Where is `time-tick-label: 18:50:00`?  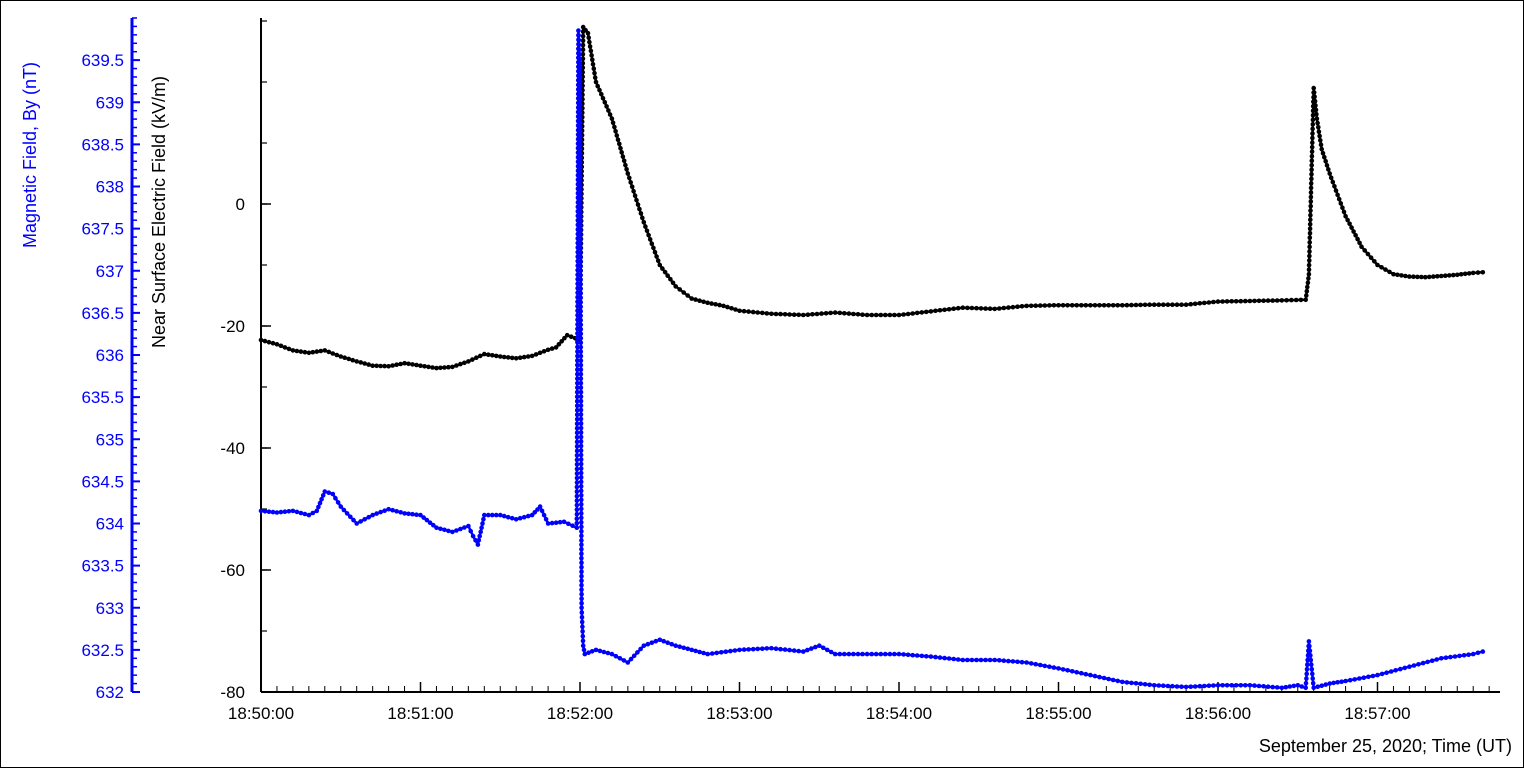
time-tick-label: 18:50:00 is located at coordinates (261, 713).